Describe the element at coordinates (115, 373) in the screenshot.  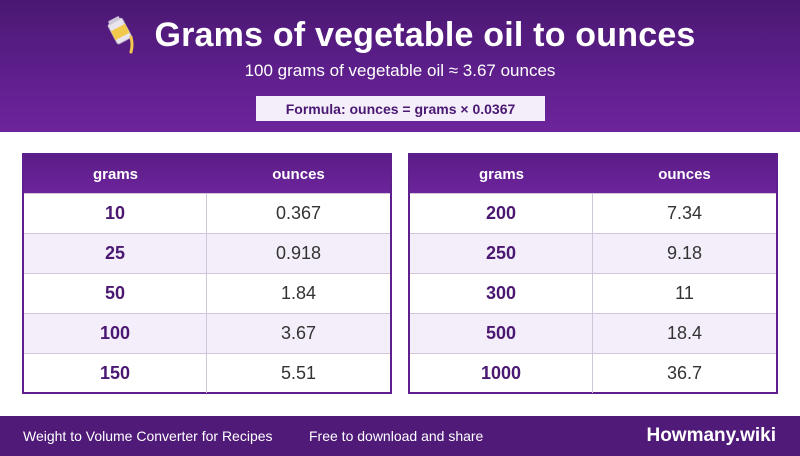
I see `grams-cell: 150` at that location.